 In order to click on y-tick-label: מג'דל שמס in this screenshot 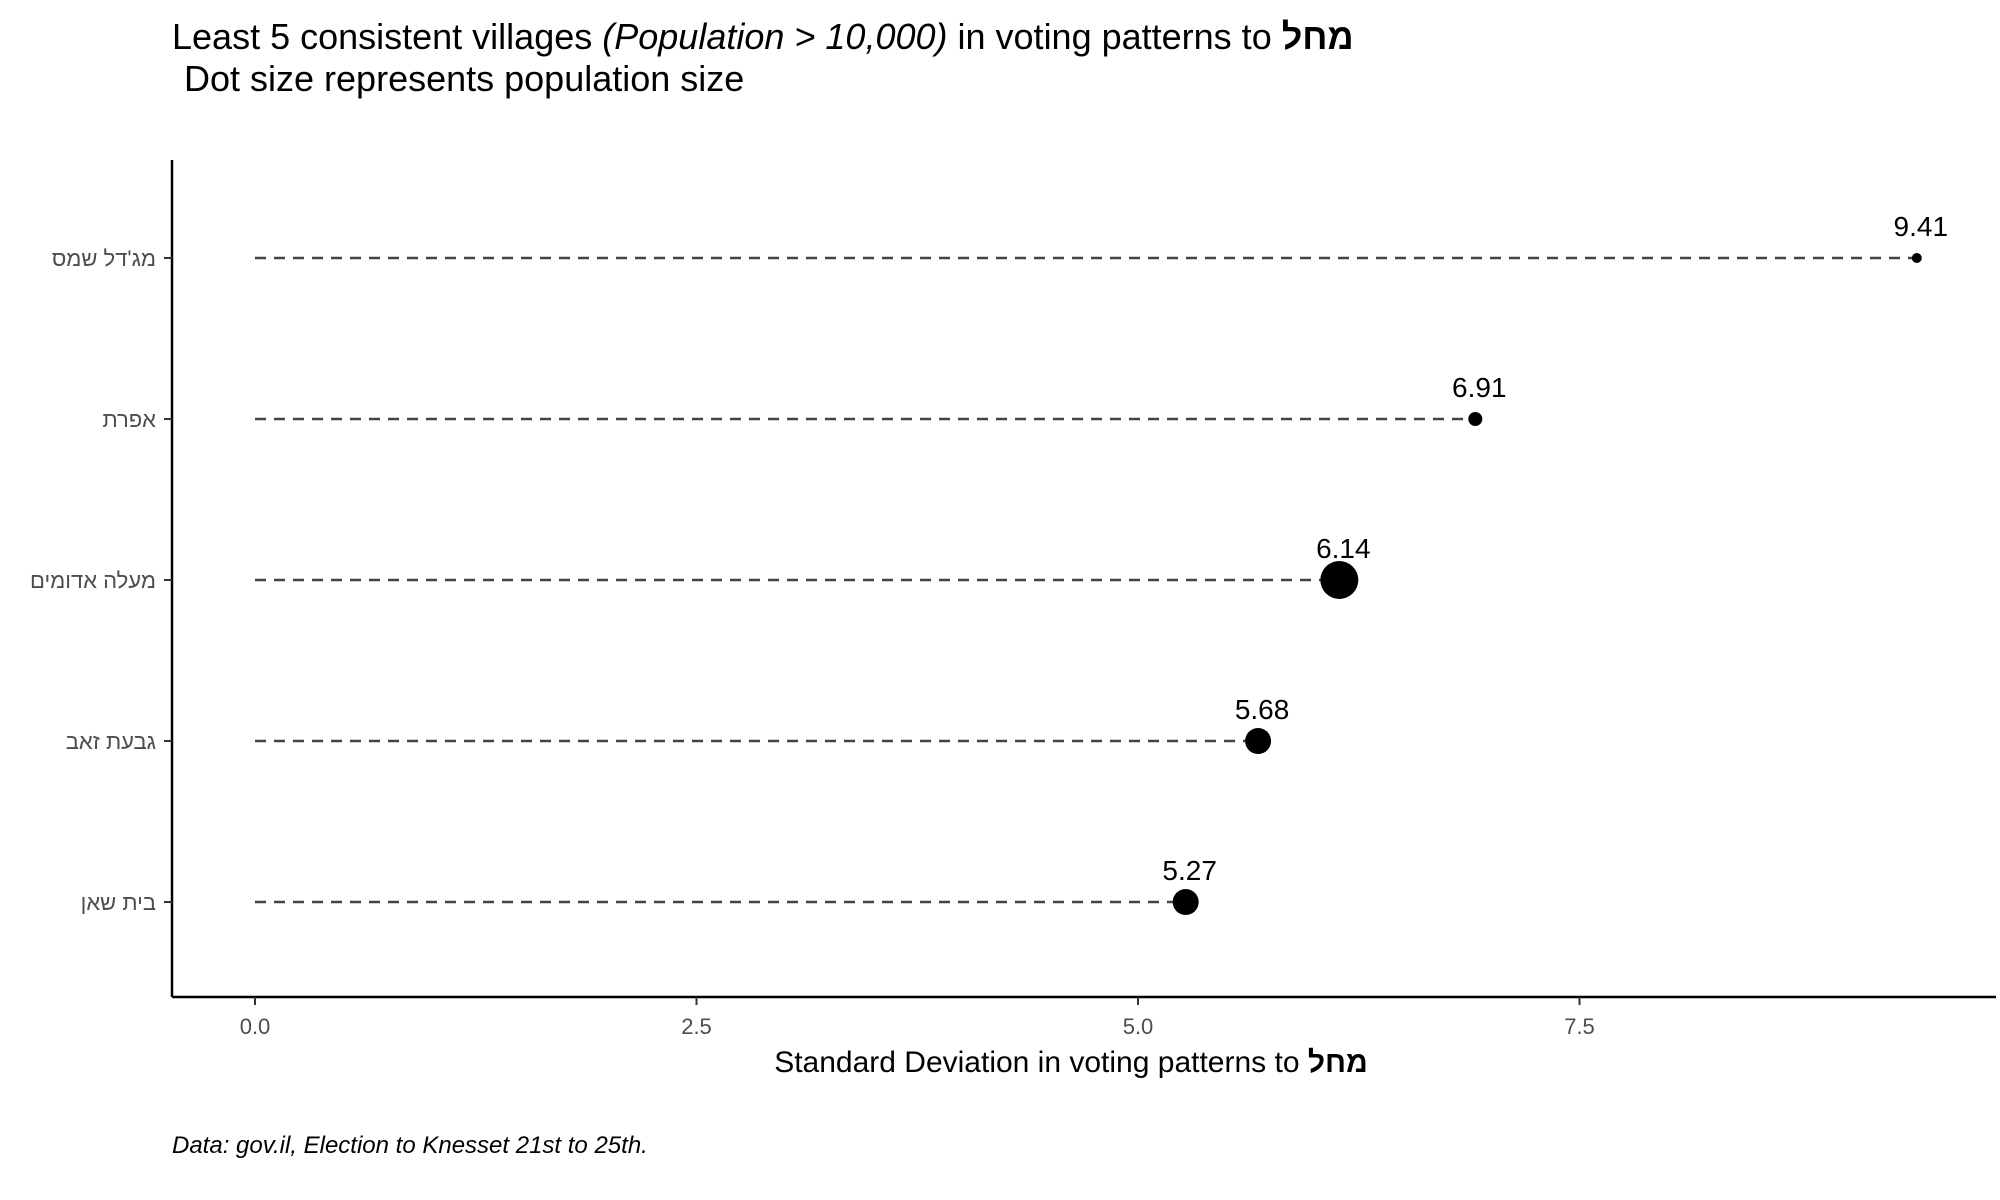, I will do `click(104, 258)`.